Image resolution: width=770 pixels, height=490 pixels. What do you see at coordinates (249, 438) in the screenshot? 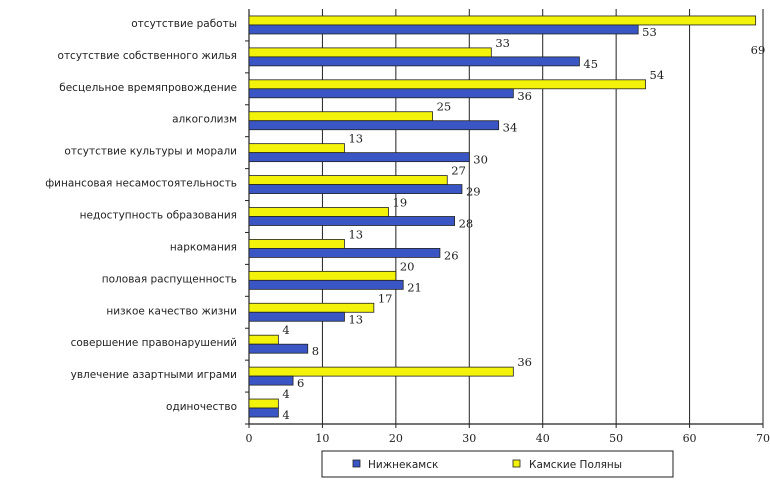
I see `x-tick-label: 0` at bounding box center [249, 438].